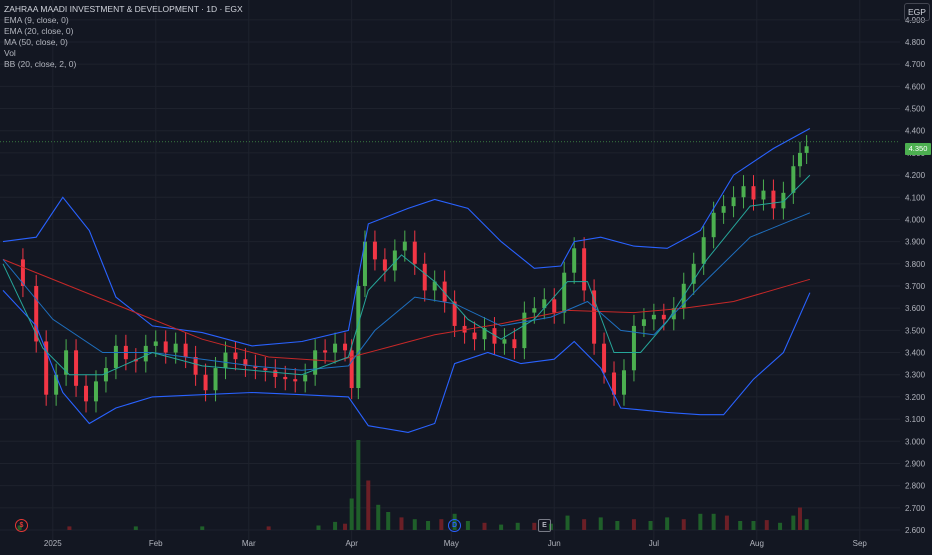 This screenshot has width=932, height=555. I want to click on y-axis-label: 3.500, so click(915, 330).